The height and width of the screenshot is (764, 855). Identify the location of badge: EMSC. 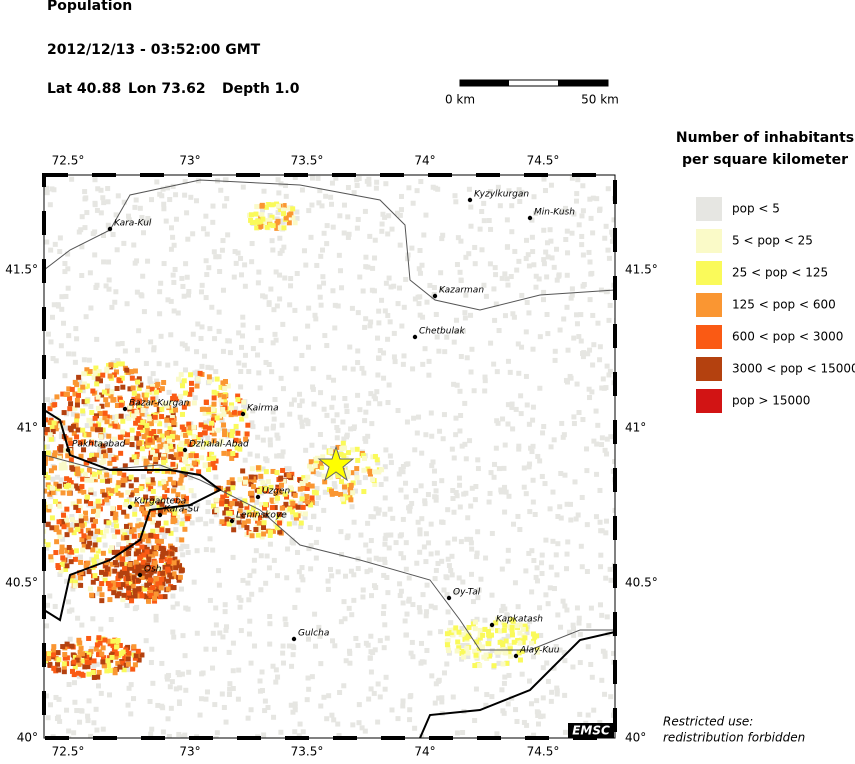
(591, 731).